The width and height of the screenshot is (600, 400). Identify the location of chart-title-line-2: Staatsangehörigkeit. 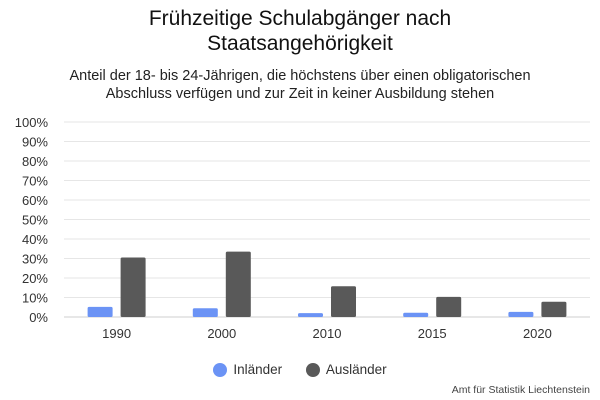
(300, 43).